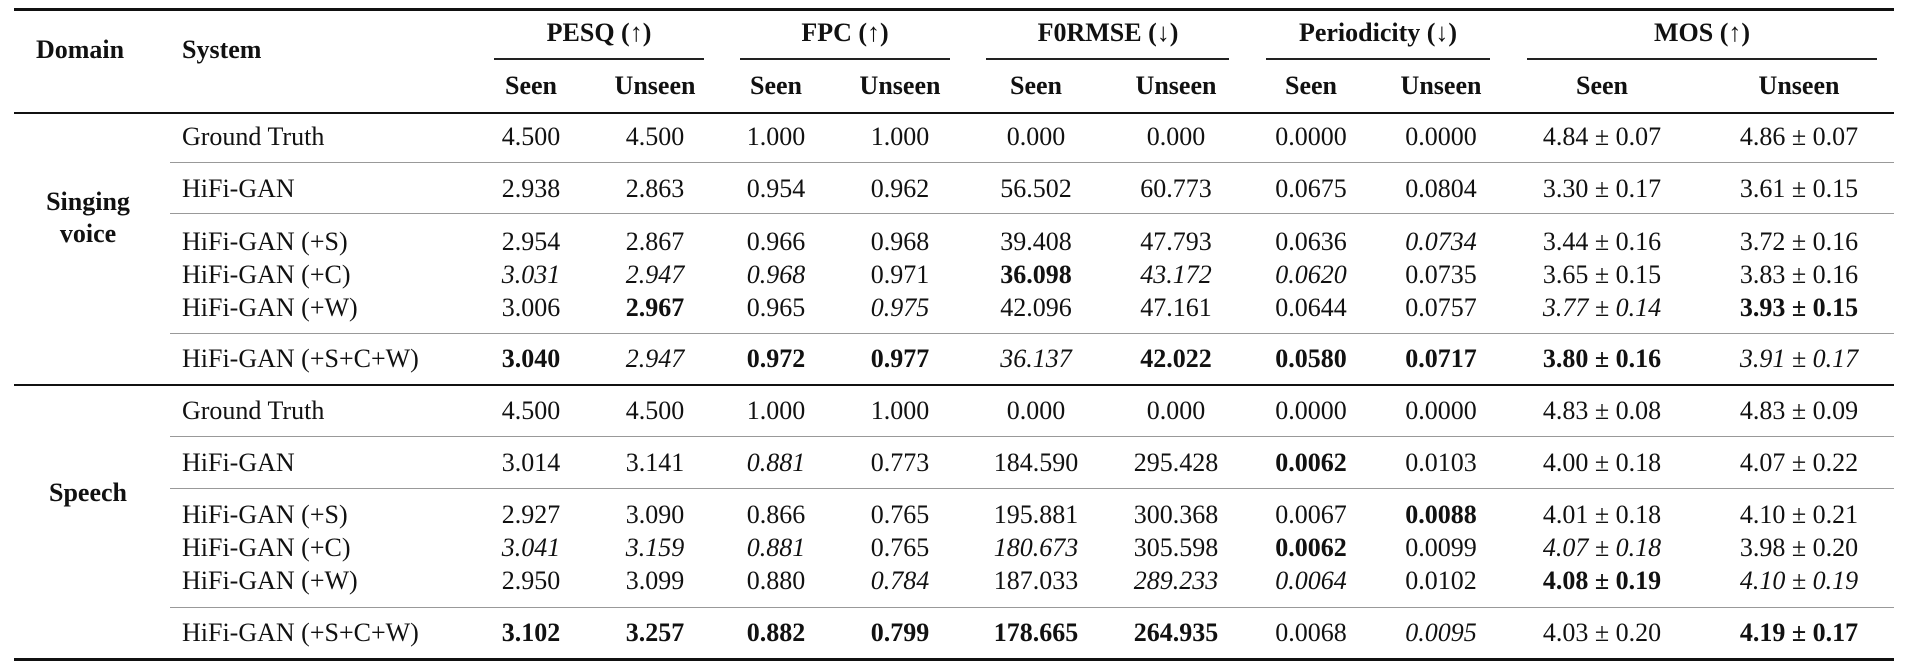 Image resolution: width=1911 pixels, height=670 pixels. Describe the element at coordinates (776, 547) in the screenshot. I see `table-cell: 0.881` at that location.